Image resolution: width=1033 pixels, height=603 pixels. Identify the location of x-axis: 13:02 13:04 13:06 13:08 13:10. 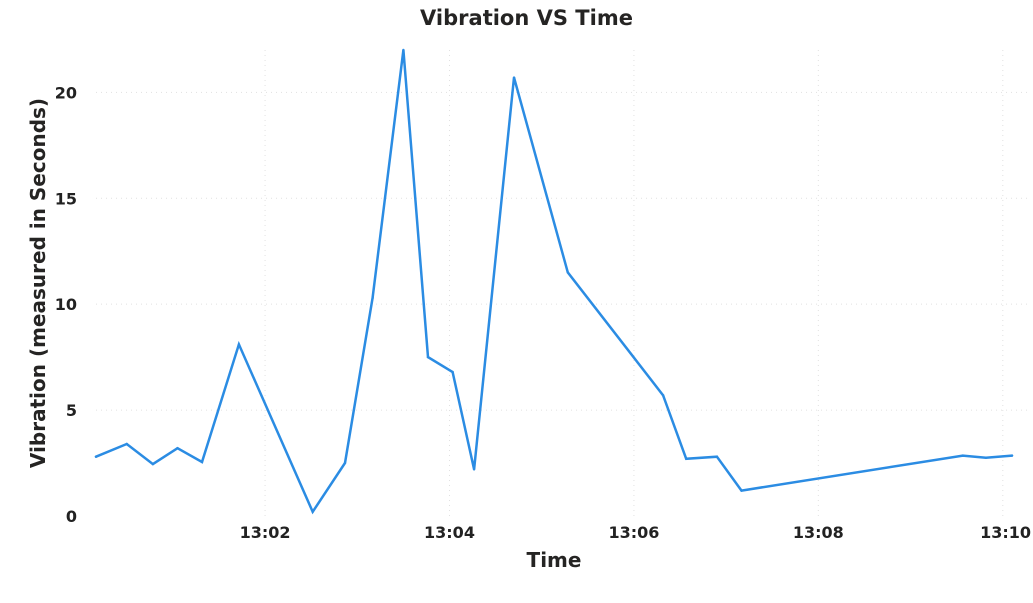
(635, 532).